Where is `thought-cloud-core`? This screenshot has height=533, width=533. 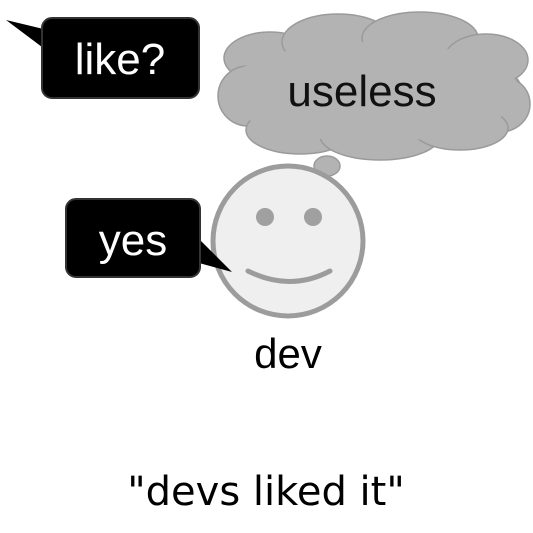 thought-cloud-core is located at coordinates (372, 92).